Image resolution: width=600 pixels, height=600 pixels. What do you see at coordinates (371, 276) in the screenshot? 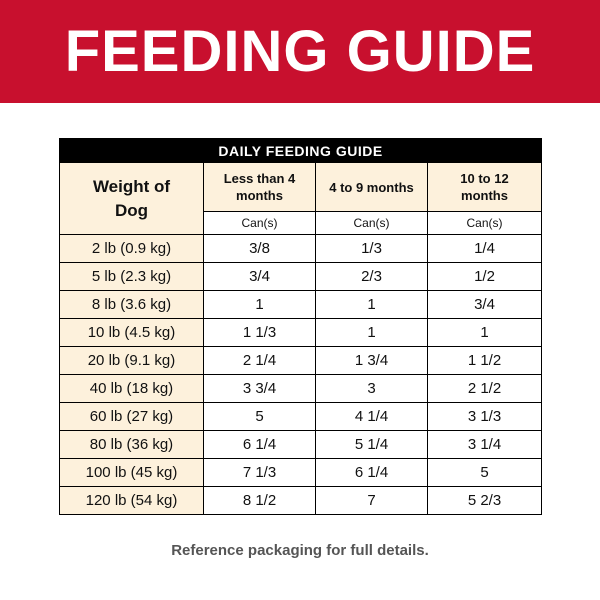
I see `amount-cell: 2/3` at bounding box center [371, 276].